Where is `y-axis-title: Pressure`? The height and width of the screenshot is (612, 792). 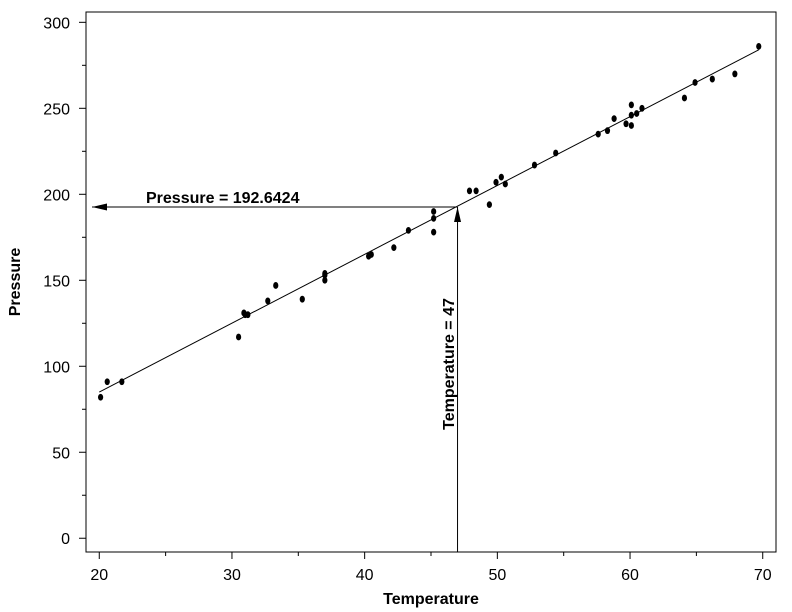
y-axis-title: Pressure is located at coordinates (15, 282).